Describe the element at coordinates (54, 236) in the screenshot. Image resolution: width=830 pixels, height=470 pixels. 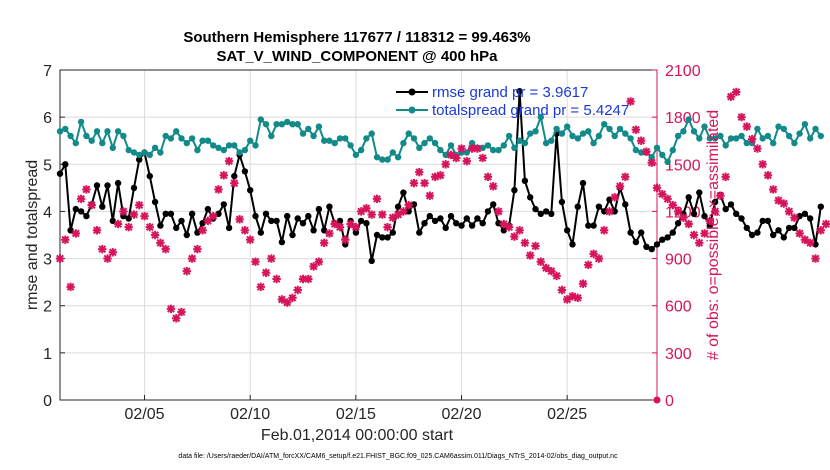
I see `y-axis-left-ticks: 0 1 2 3 4 5 6 7` at that location.